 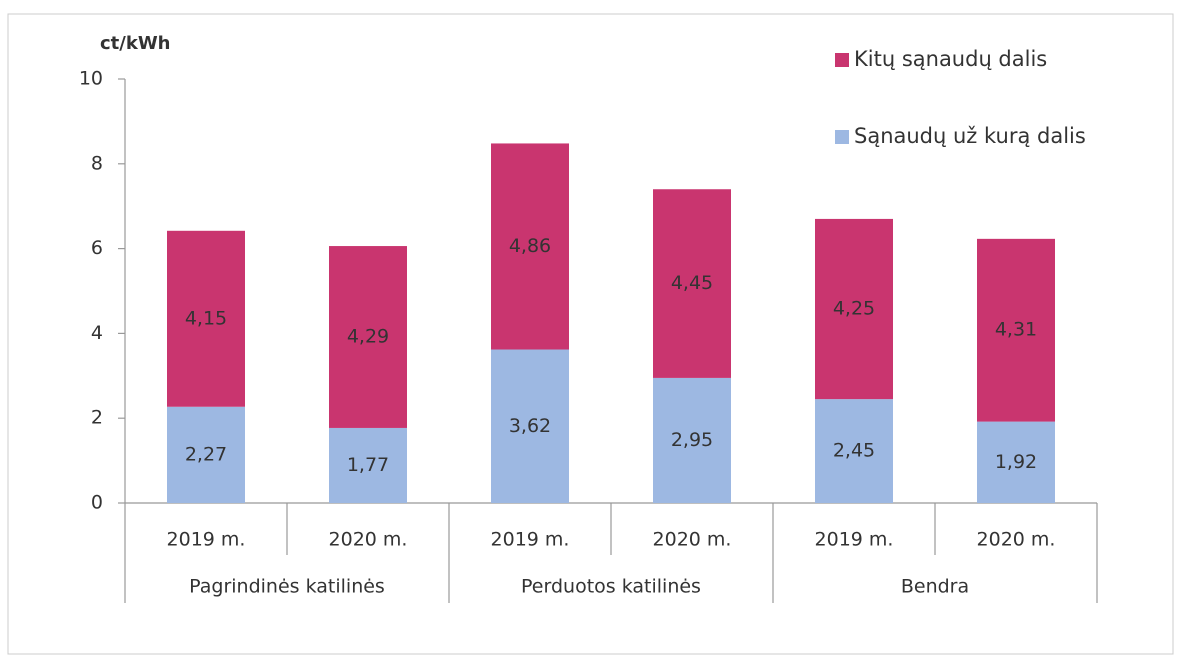 What do you see at coordinates (97, 248) in the screenshot?
I see `y-tick-label: 6` at bounding box center [97, 248].